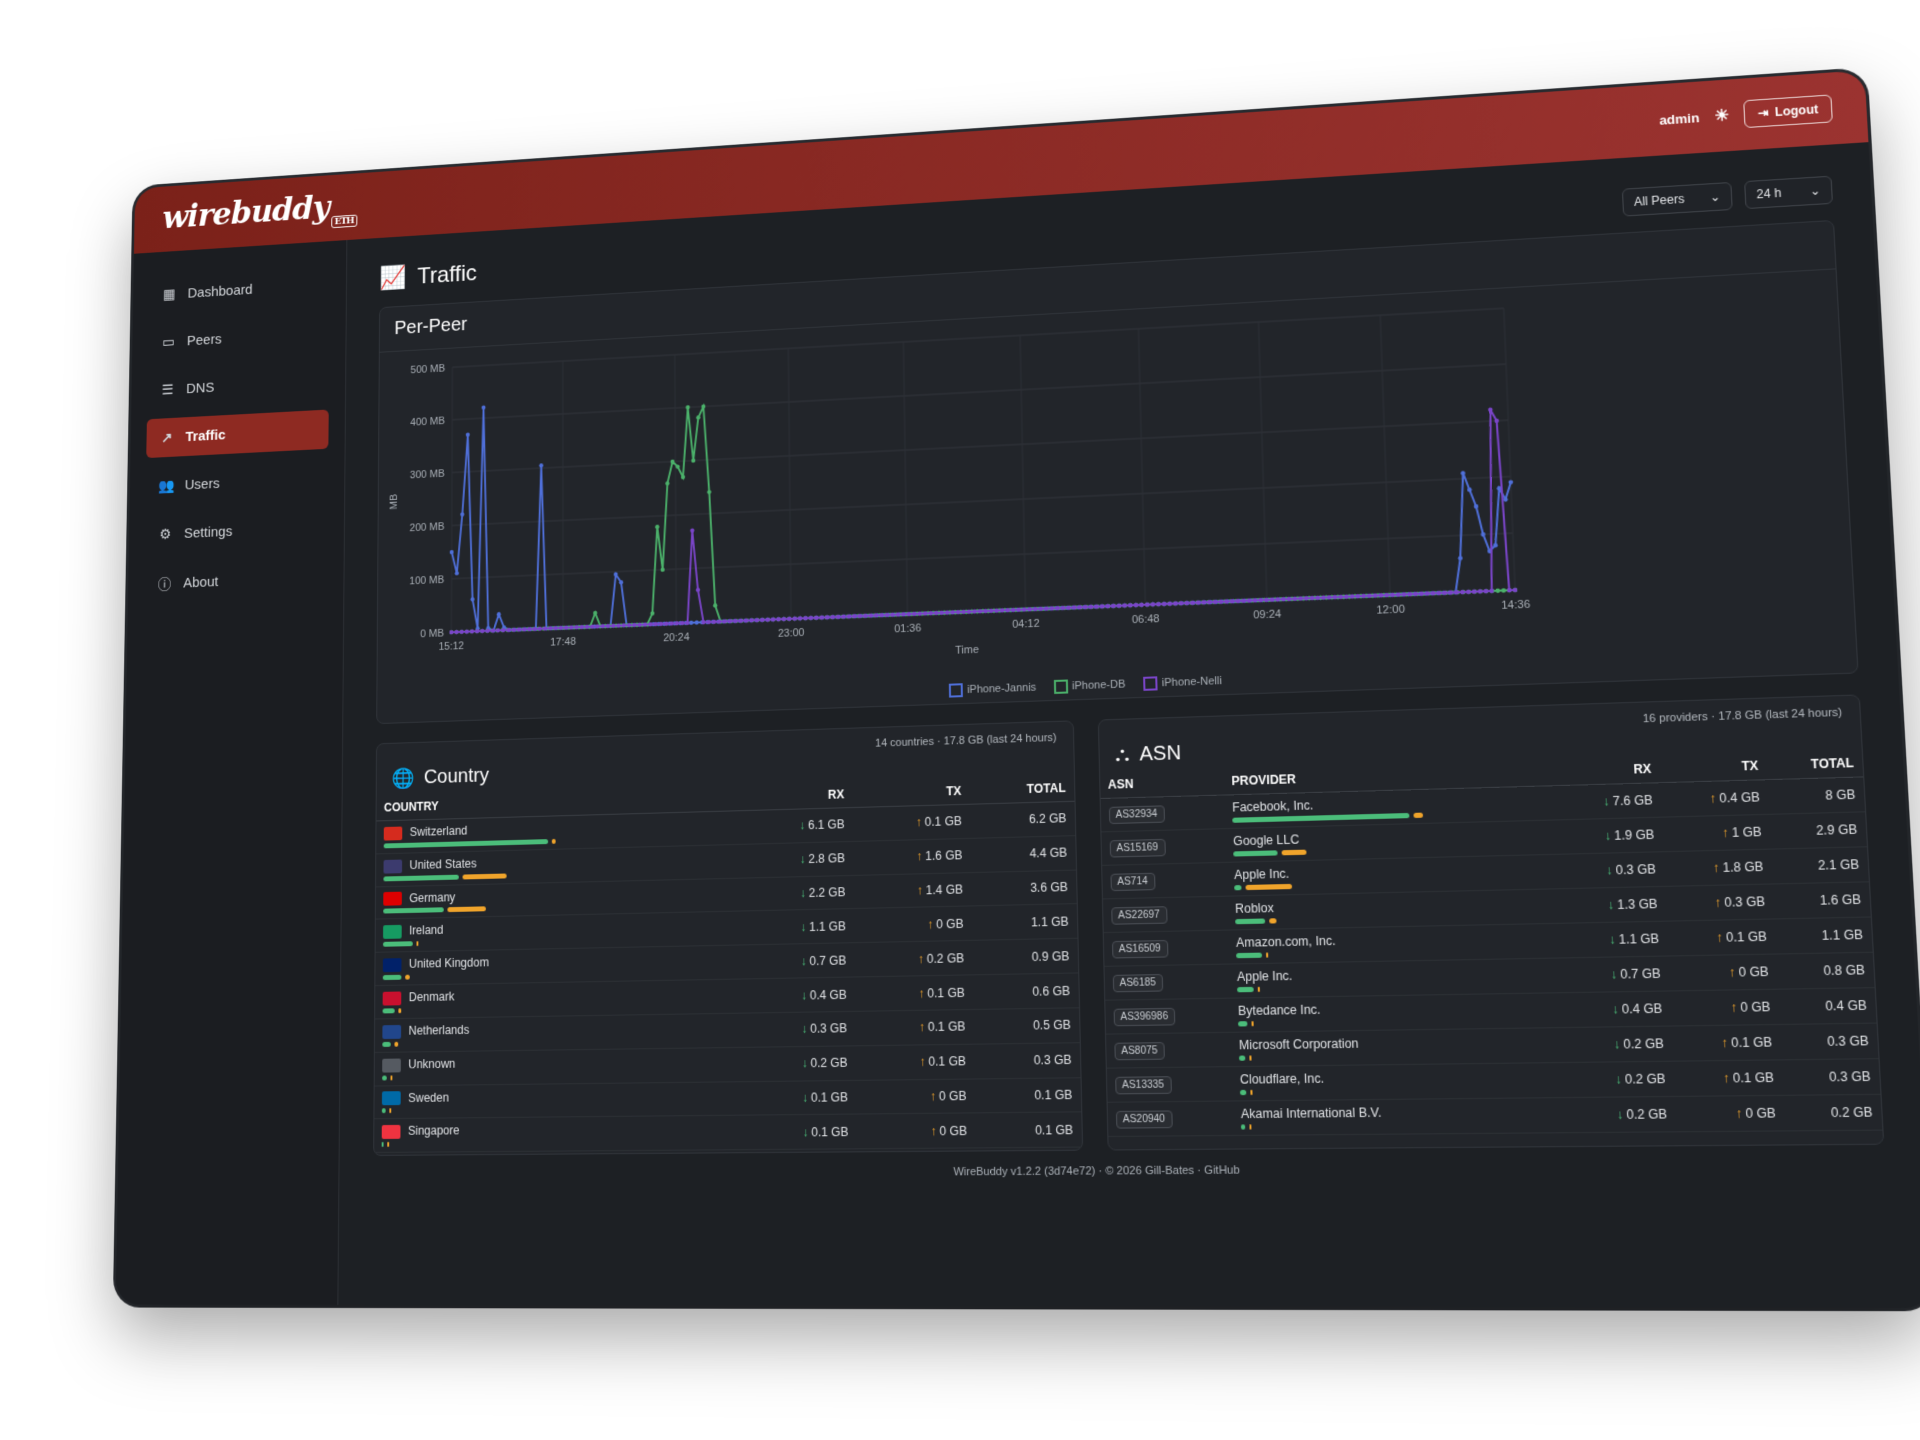  I want to click on logout-button: ⇥ Logout, so click(1787, 111).